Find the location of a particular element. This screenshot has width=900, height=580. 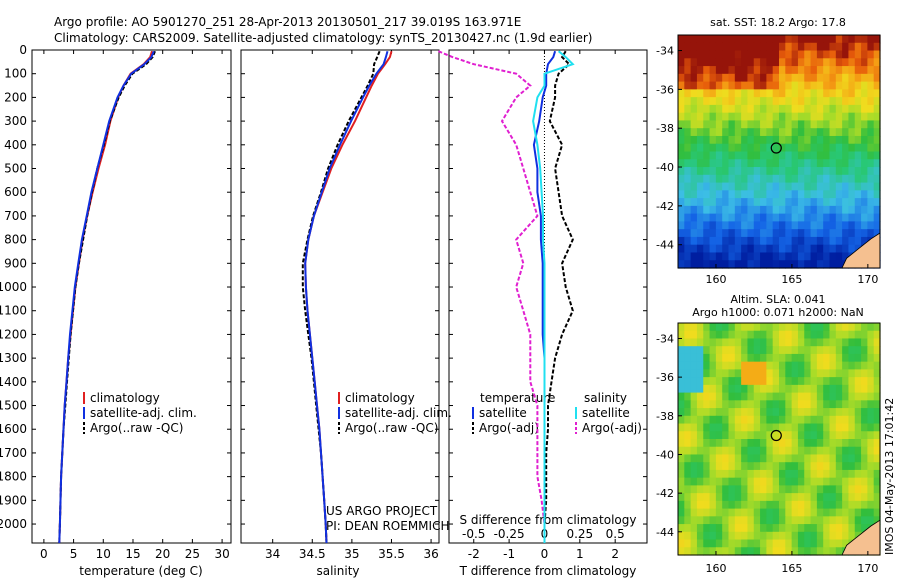

y-tick-label: 1000 is located at coordinates (13, 287).